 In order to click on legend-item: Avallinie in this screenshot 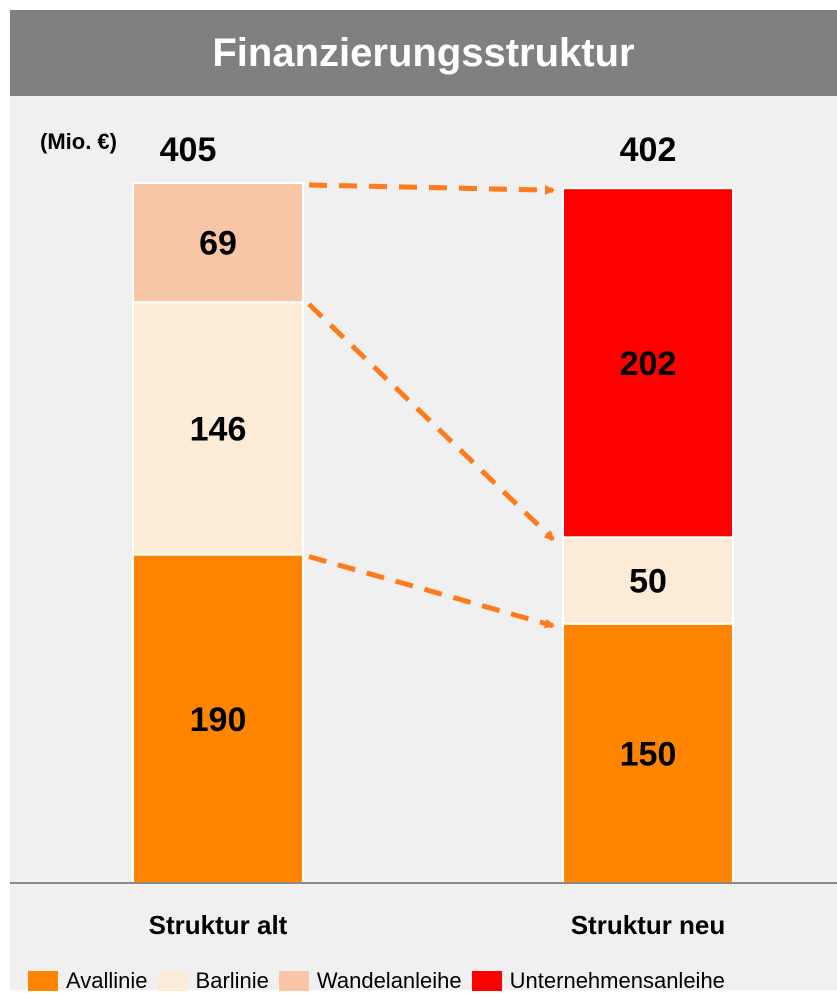, I will do `click(88, 981)`.